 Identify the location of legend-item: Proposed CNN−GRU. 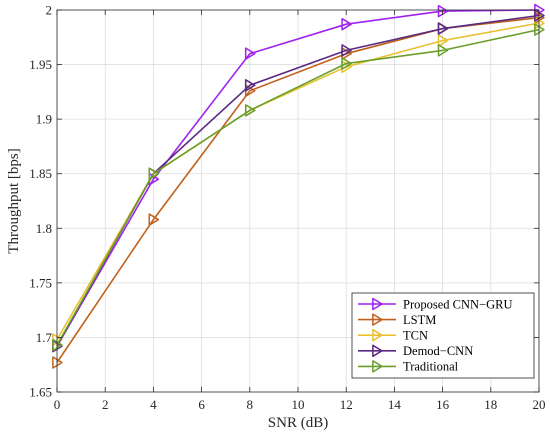
(435, 304).